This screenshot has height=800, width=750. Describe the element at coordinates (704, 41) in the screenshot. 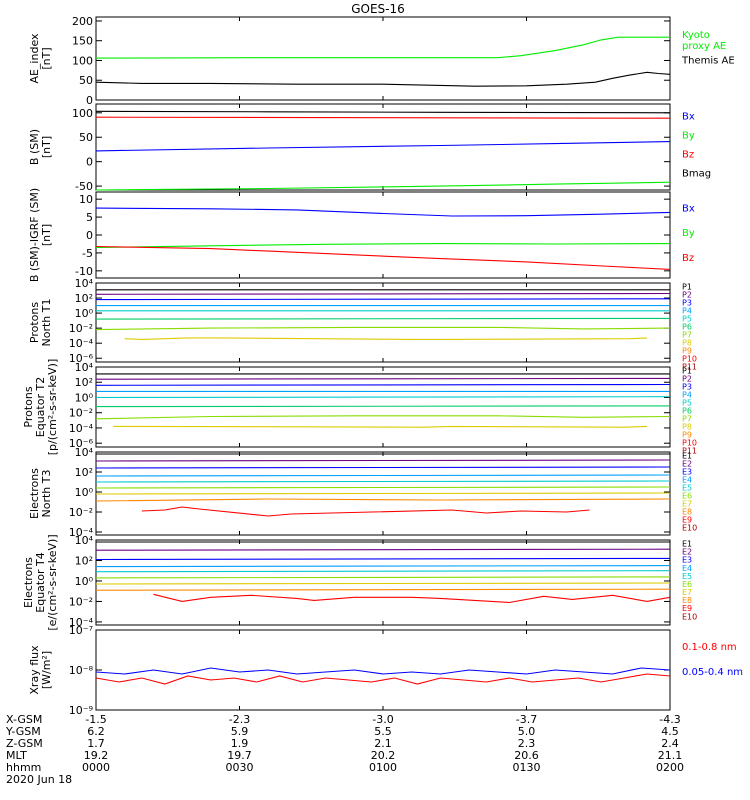

I see `legend-item: Kyoto proxy AE` at that location.